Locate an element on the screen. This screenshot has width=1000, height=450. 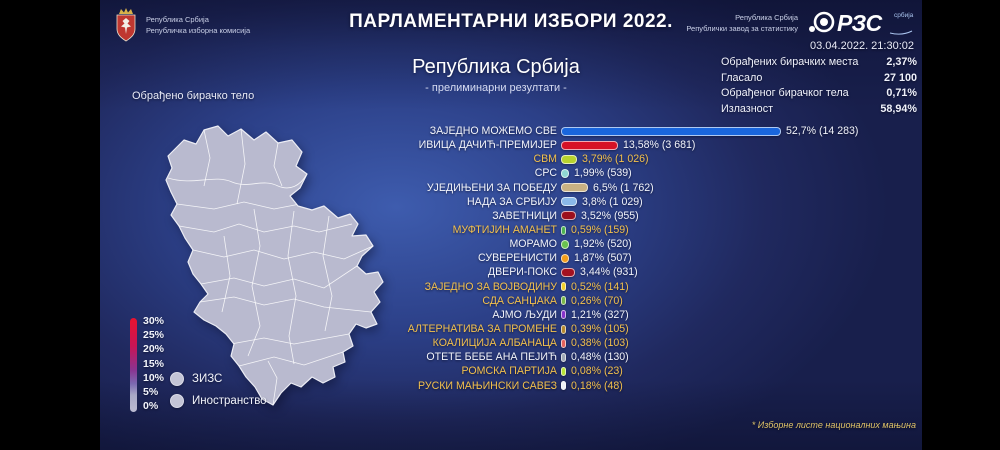
legend-label: Иностранство is located at coordinates (229, 401).